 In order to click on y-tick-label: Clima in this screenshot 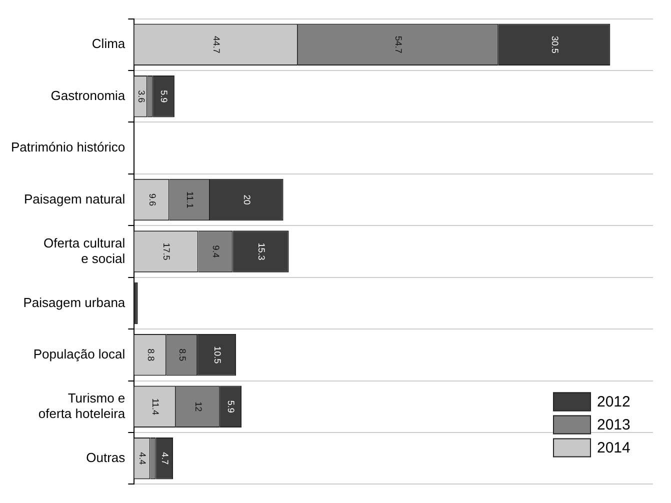, I will do `click(109, 44)`.